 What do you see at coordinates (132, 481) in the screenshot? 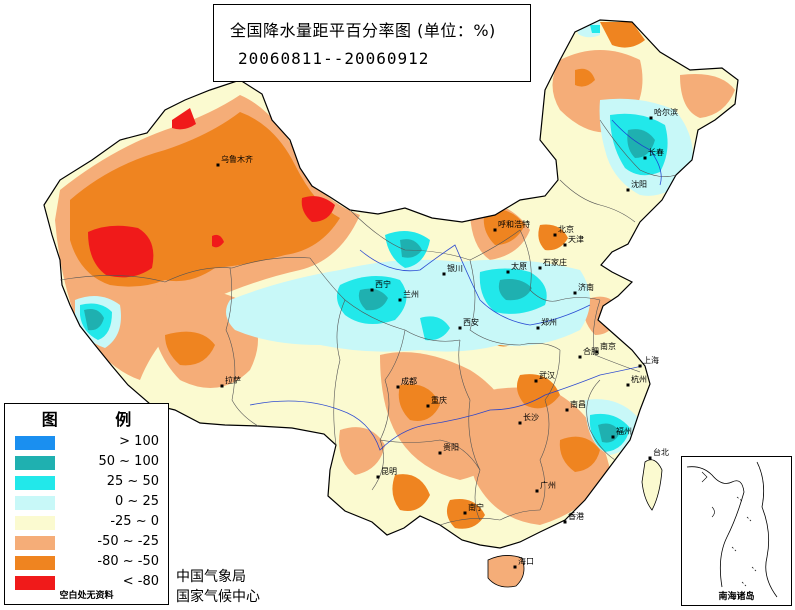
I see `legend-label: 25 ~ 50` at bounding box center [132, 481].